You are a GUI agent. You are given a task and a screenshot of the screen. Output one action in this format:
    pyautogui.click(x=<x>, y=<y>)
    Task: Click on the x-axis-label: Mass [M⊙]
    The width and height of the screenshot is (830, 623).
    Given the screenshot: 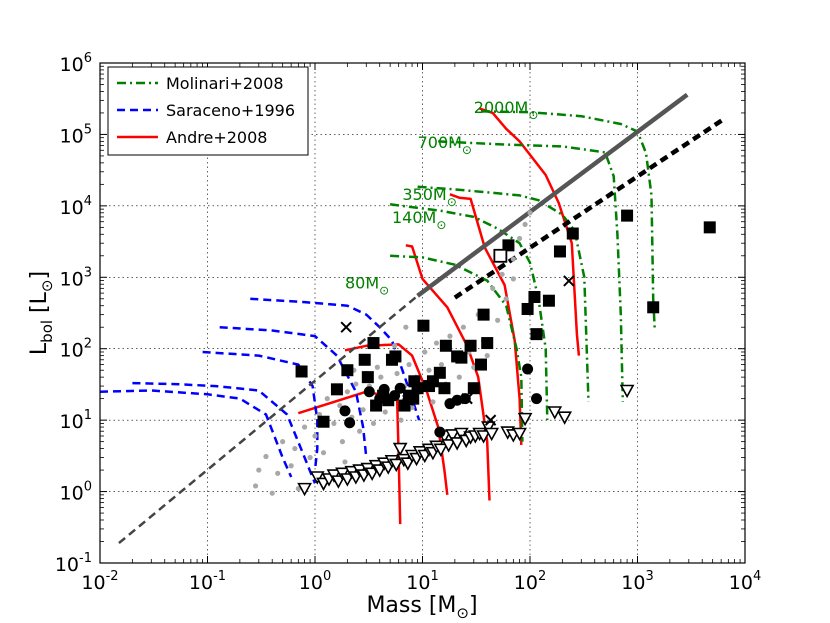 What is the action you would take?
    pyautogui.click(x=421, y=607)
    